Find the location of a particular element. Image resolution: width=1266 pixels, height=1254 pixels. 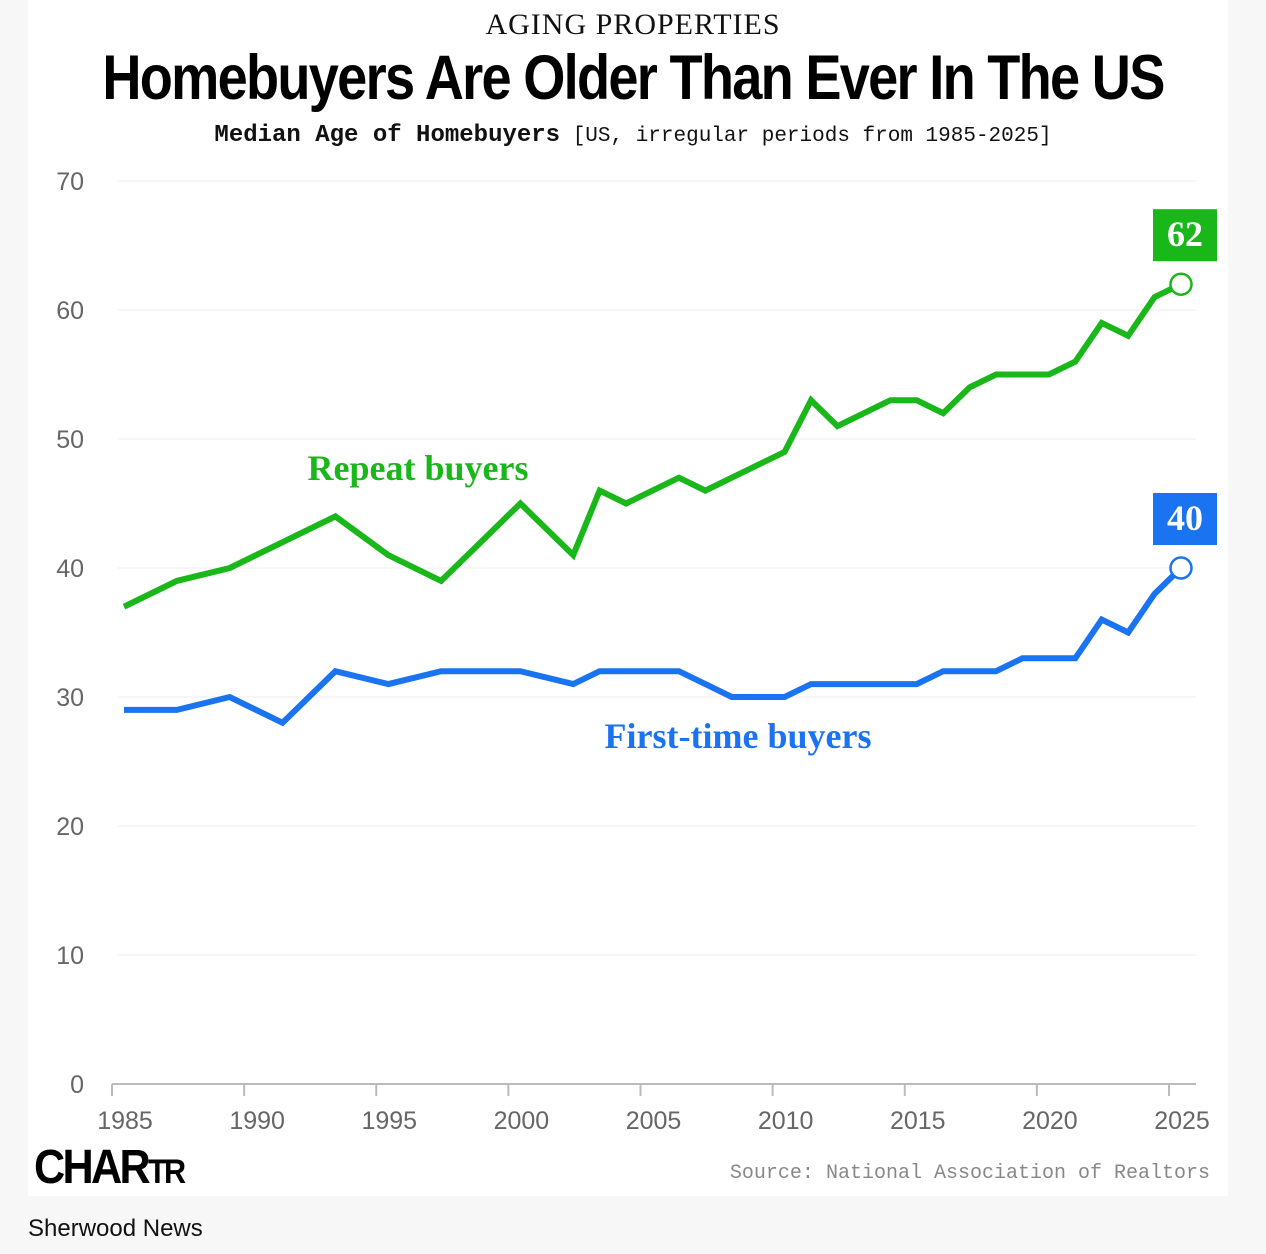

x-tick-label: 2020 is located at coordinates (1050, 1121).